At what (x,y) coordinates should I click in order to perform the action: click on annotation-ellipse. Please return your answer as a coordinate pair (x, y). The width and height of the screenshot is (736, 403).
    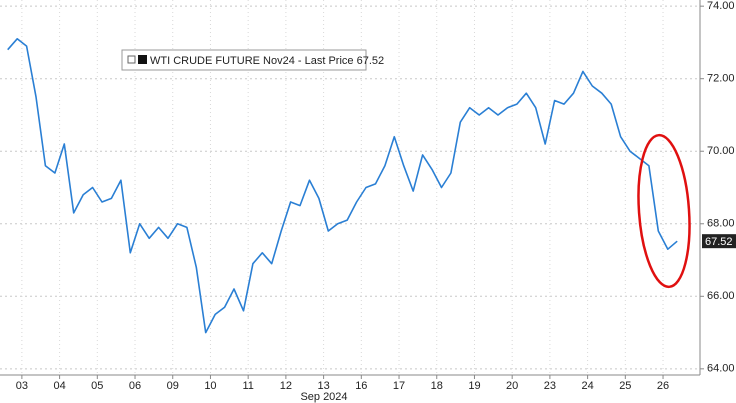
    Looking at the image, I should click on (664, 211).